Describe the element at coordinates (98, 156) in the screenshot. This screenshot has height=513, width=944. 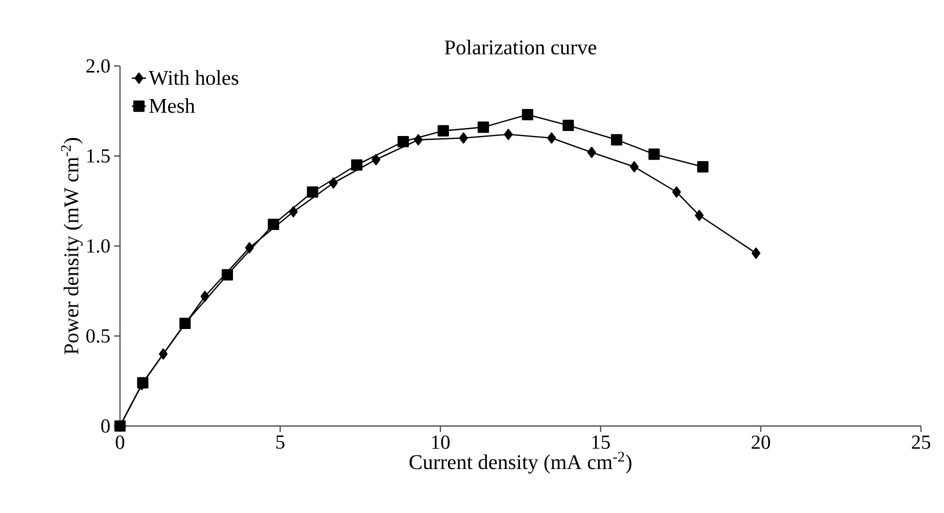
I see `y-tick-label: 1.5` at that location.